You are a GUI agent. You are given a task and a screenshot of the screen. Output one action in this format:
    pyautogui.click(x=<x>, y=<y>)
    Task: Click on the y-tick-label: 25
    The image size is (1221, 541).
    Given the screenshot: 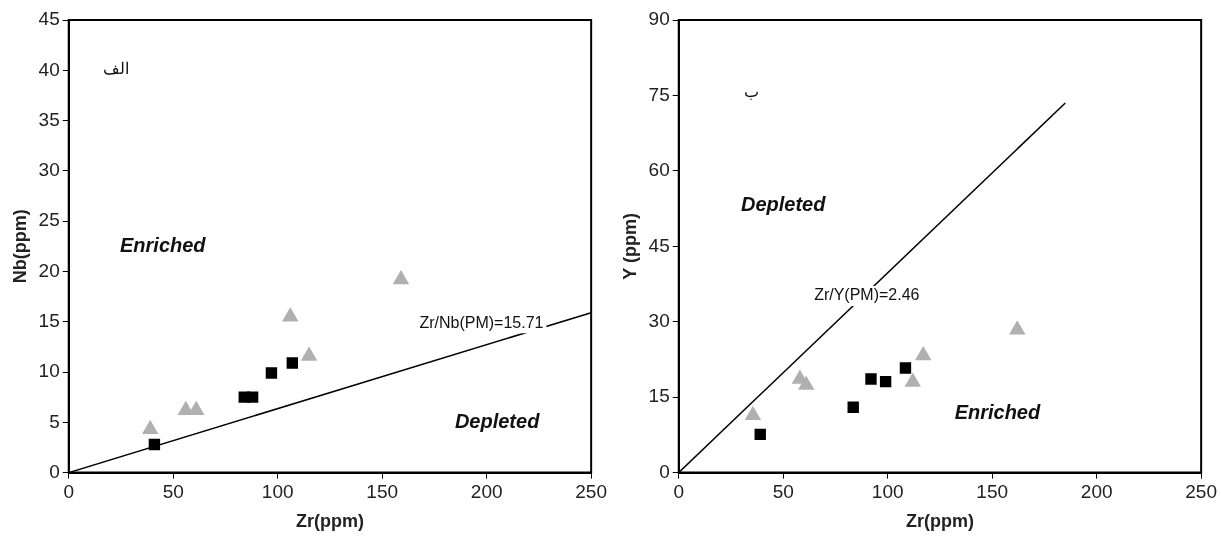 What is the action you would take?
    pyautogui.click(x=49, y=220)
    